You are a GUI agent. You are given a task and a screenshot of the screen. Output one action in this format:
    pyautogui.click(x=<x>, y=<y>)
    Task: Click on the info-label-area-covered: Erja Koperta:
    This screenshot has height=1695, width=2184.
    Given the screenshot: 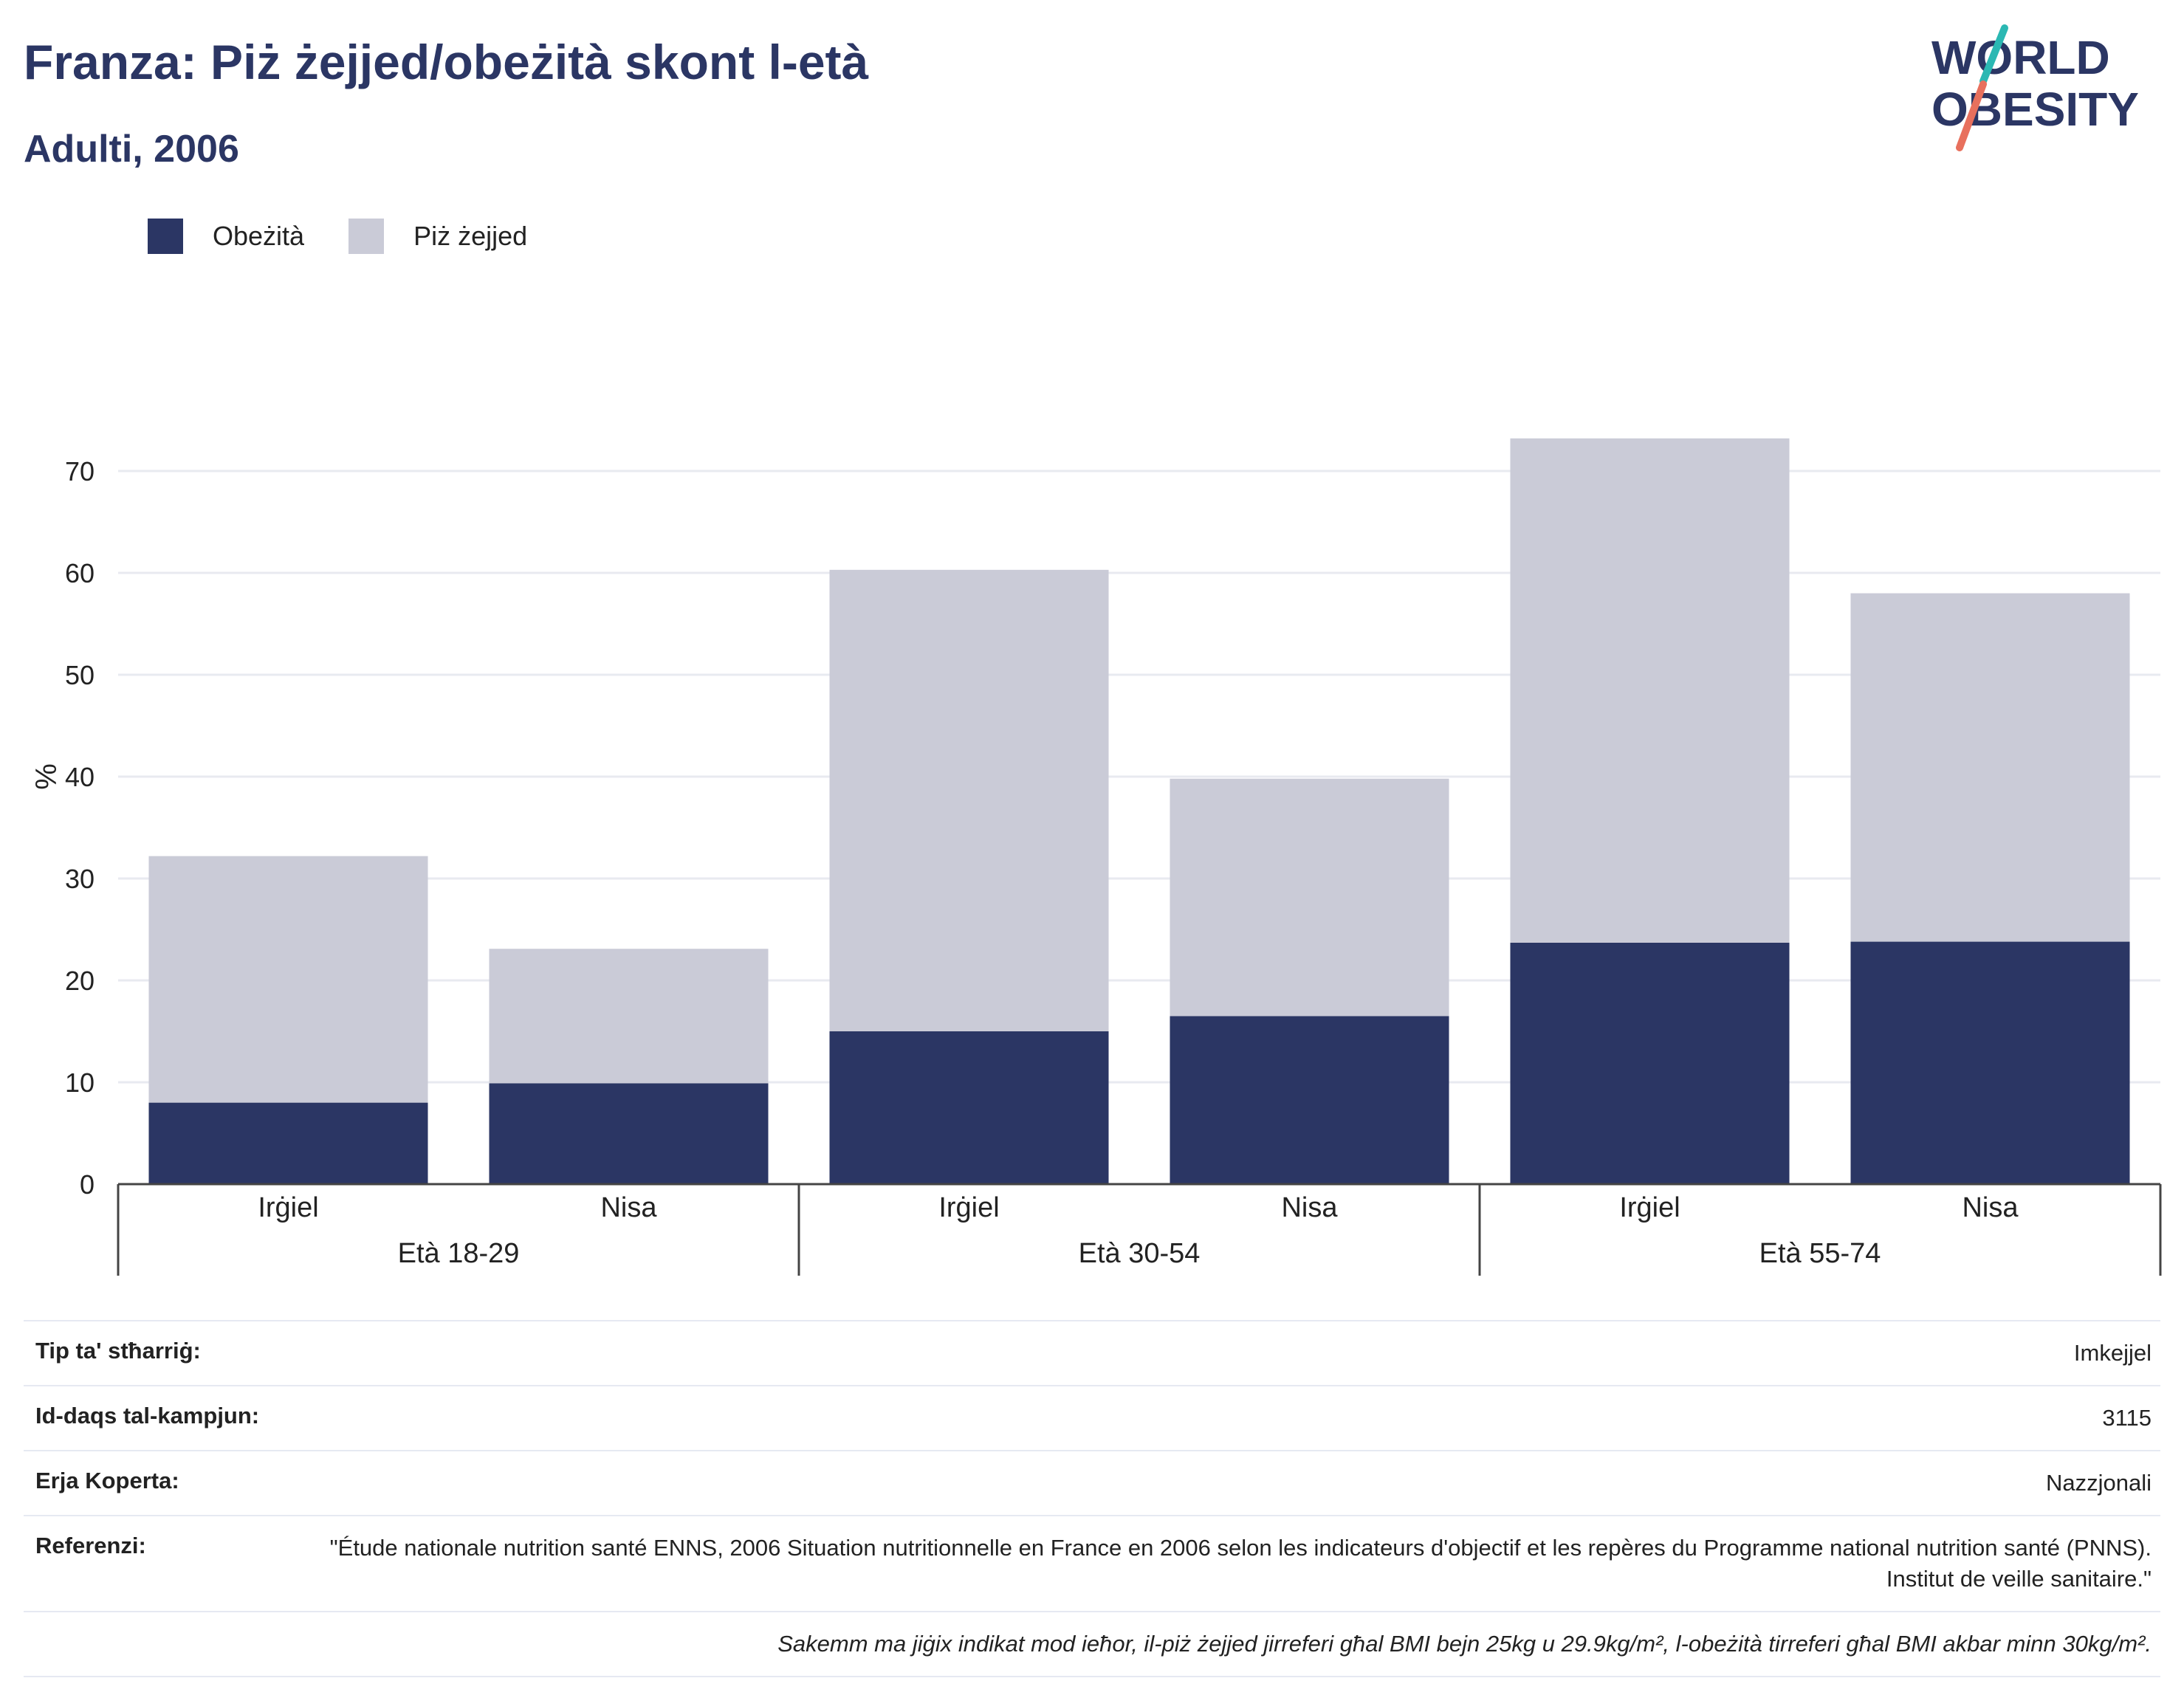 What is the action you would take?
    pyautogui.click(x=107, y=1480)
    